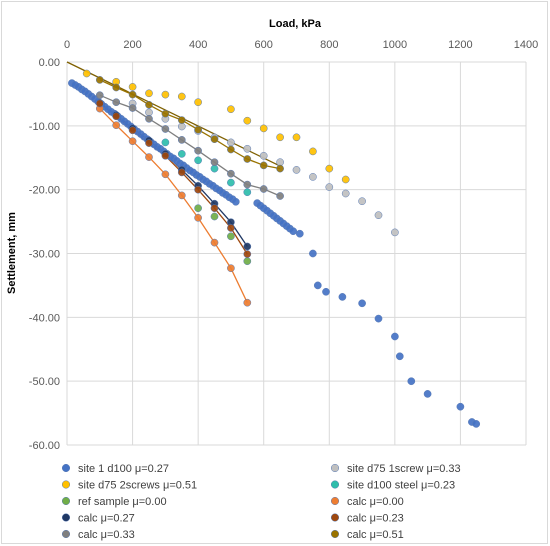  Describe the element at coordinates (198, 45) in the screenshot. I see `x-tick-label: 400` at that location.